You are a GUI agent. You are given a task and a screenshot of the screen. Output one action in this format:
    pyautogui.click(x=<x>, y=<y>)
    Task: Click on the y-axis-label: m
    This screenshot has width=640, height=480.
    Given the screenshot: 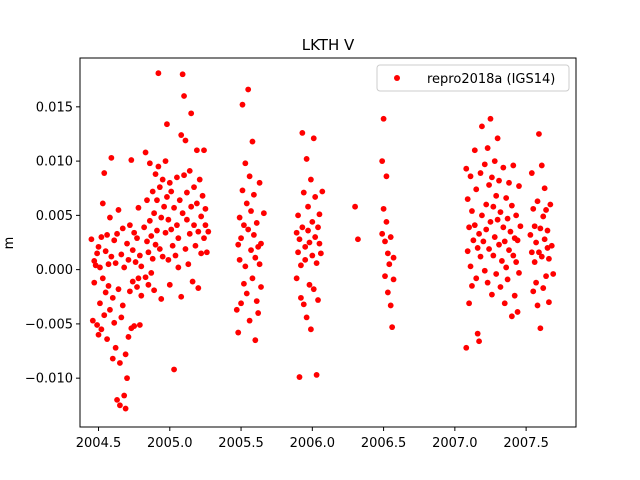 What is the action you would take?
    pyautogui.click(x=9, y=243)
    